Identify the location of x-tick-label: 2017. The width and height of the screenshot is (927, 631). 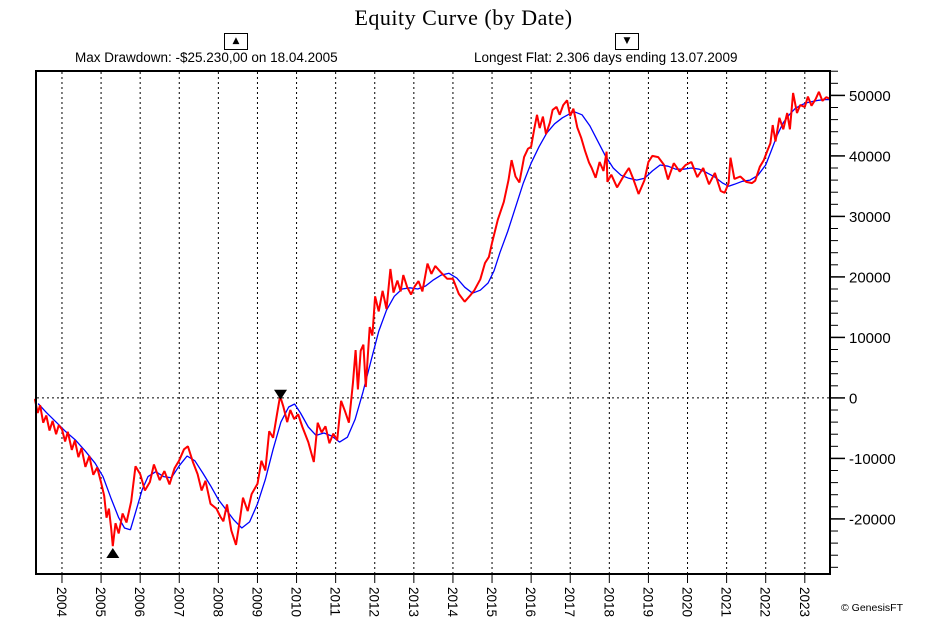
(569, 602).